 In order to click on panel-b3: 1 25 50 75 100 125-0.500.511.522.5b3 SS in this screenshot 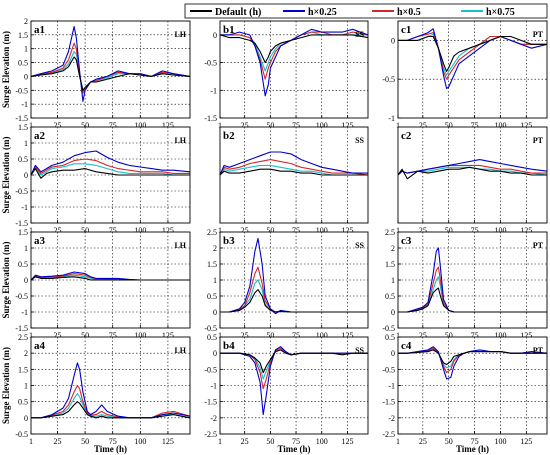, I will do `click(286, 284)`.